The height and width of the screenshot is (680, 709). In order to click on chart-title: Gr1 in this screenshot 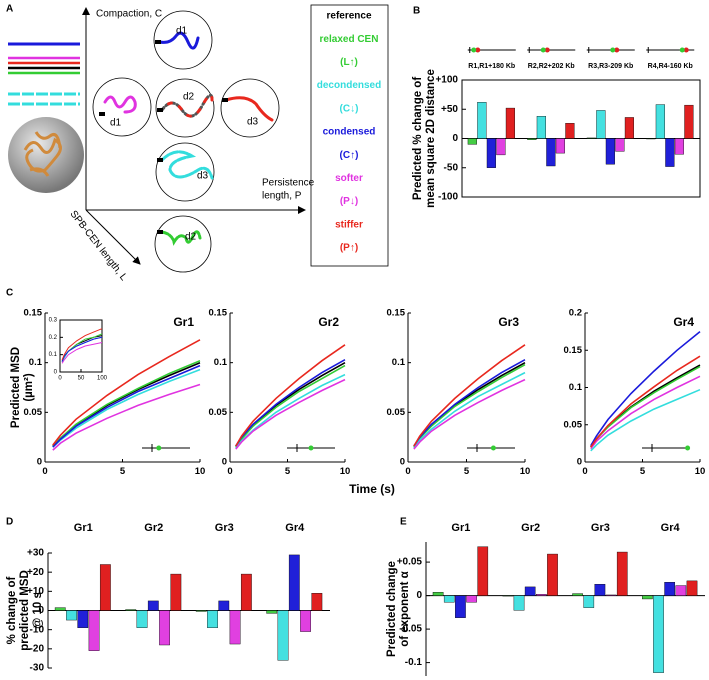, I will do `click(183, 322)`.